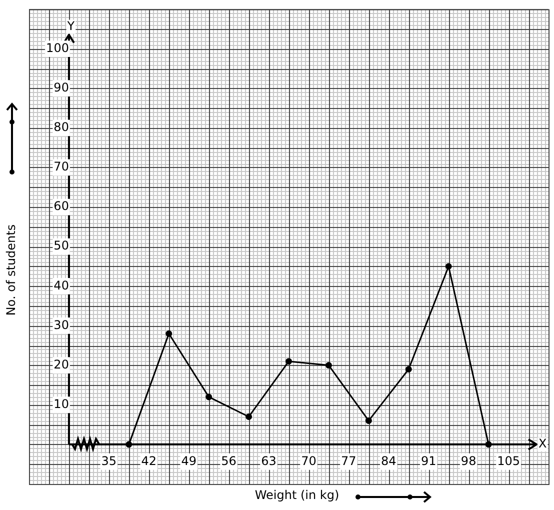 The width and height of the screenshot is (554, 510). What do you see at coordinates (61, 206) in the screenshot?
I see `y-tick-label: 60` at bounding box center [61, 206].